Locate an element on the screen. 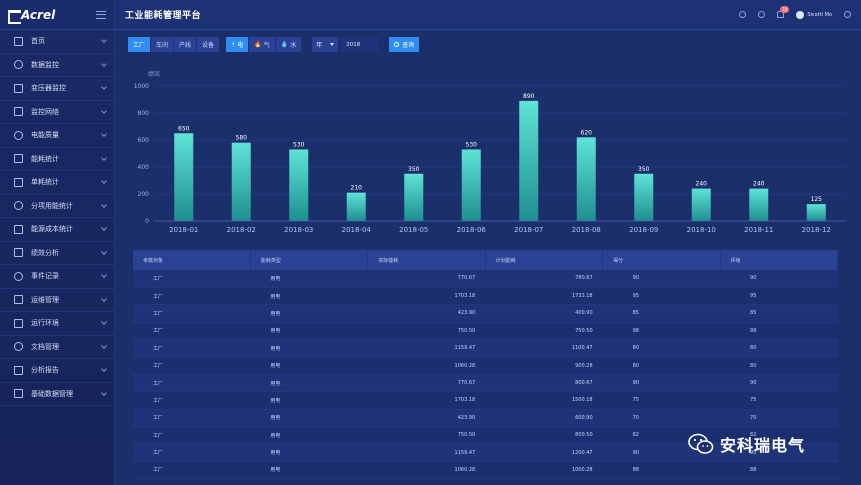 Image resolution: width=861 pixels, height=485 pixels. header: 工业能耗管理平台 10 Sicotti Mo is located at coordinates (488, 15).